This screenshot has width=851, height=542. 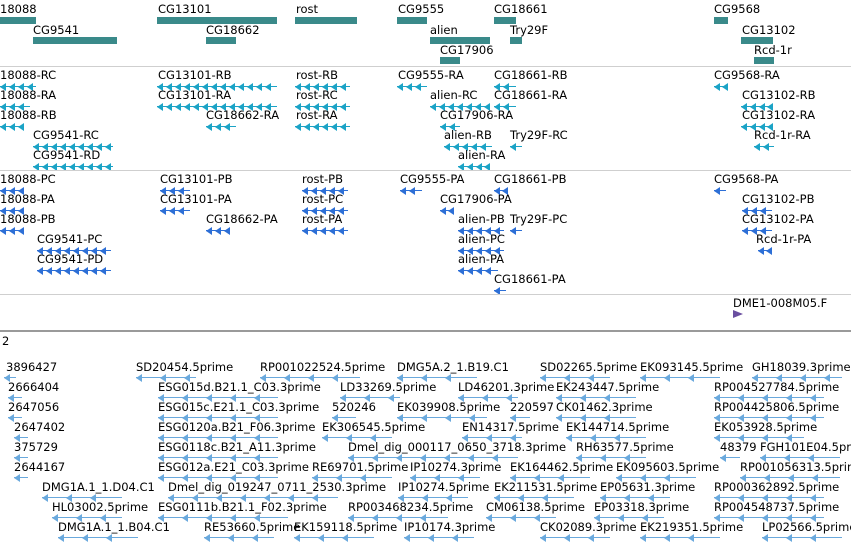 I want to click on est-label: IP10274.5prime, so click(x=444, y=487).